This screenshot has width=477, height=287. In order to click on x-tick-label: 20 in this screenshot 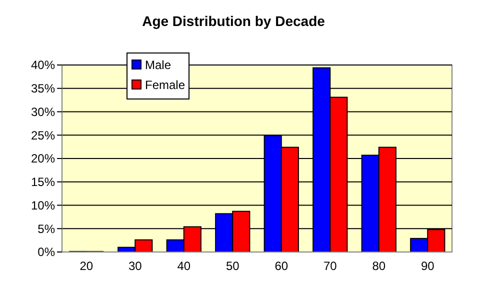, I will do `click(87, 266)`.